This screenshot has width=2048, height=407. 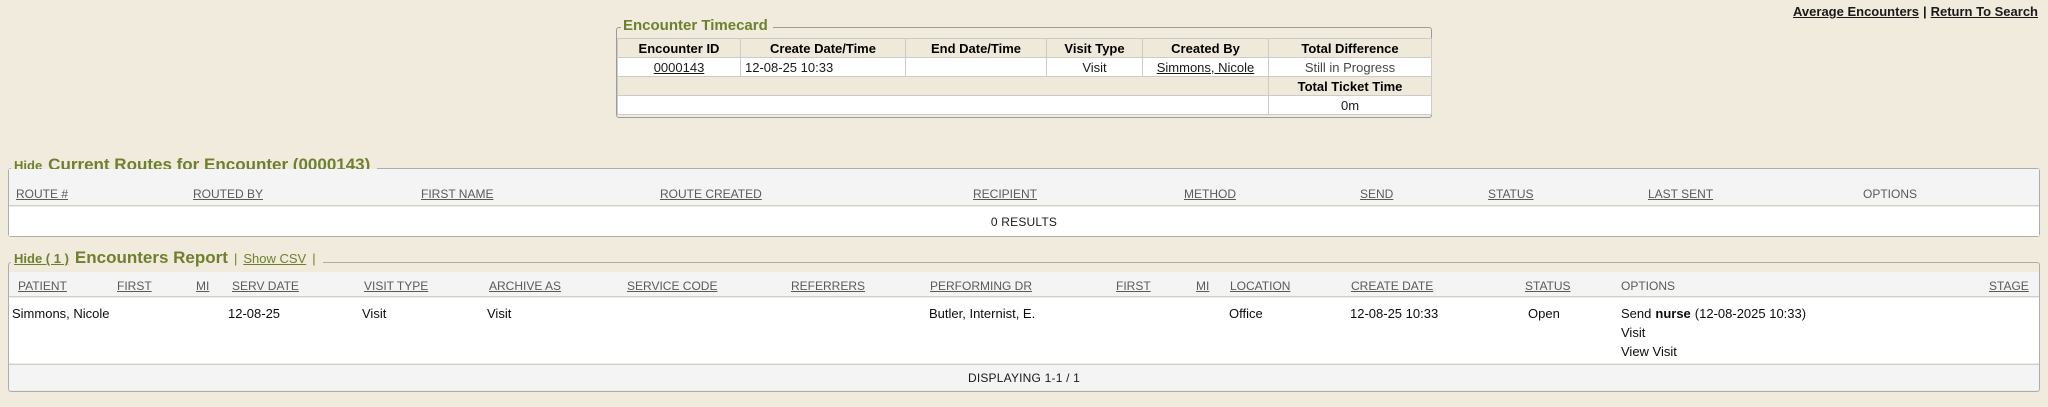 What do you see at coordinates (1548, 286) in the screenshot?
I see `encounters-col-status: STATUS` at bounding box center [1548, 286].